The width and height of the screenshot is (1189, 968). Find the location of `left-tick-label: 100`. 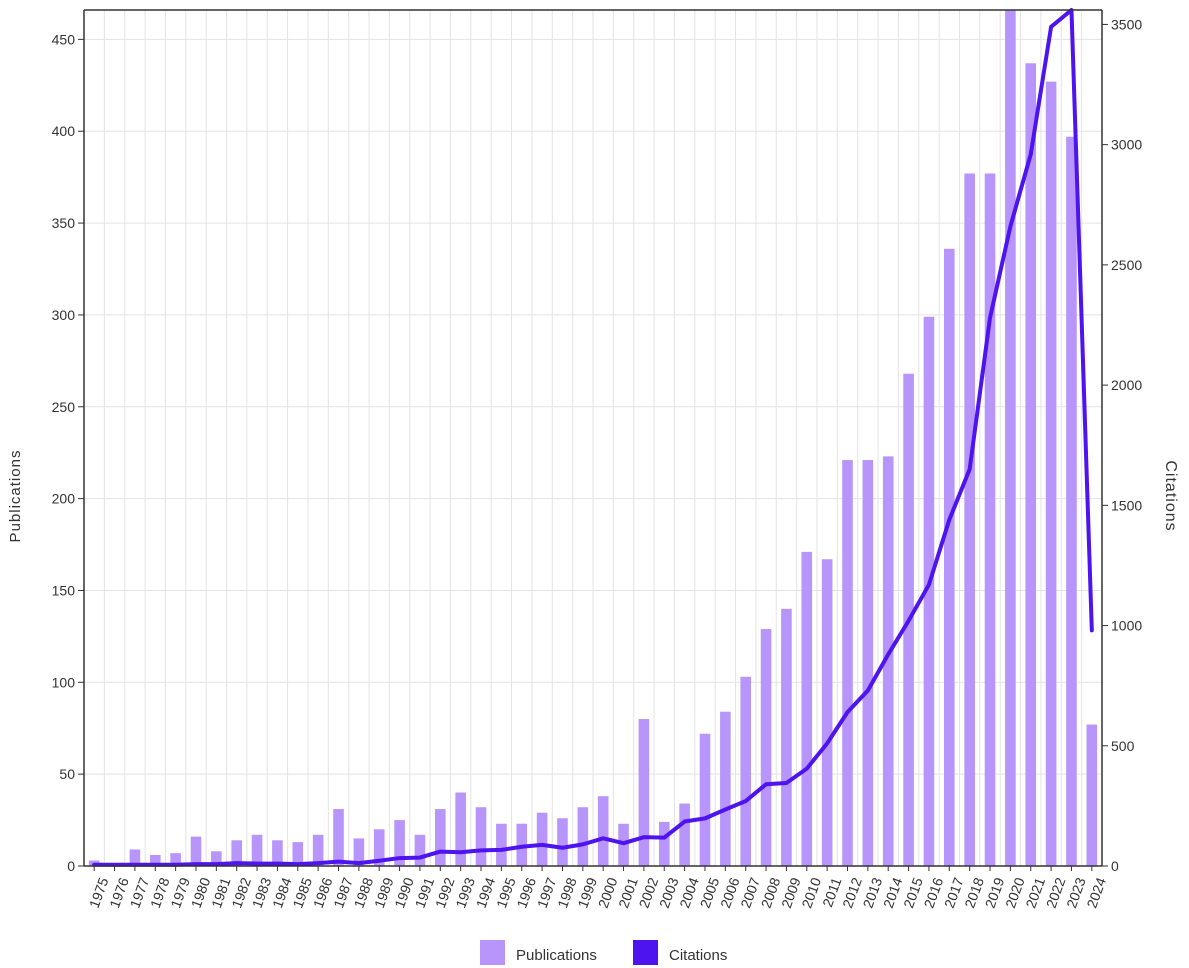

left-tick-label: 100 is located at coordinates (64, 682).